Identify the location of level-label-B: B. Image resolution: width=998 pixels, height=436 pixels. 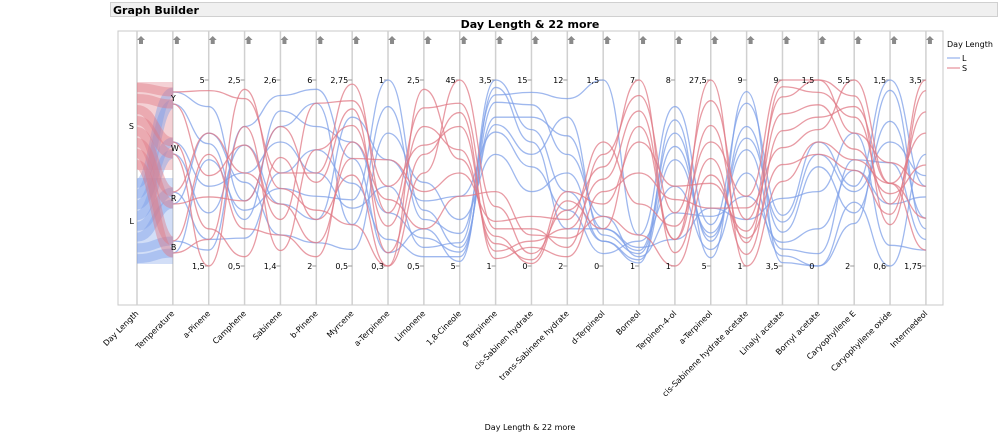
(174, 247).